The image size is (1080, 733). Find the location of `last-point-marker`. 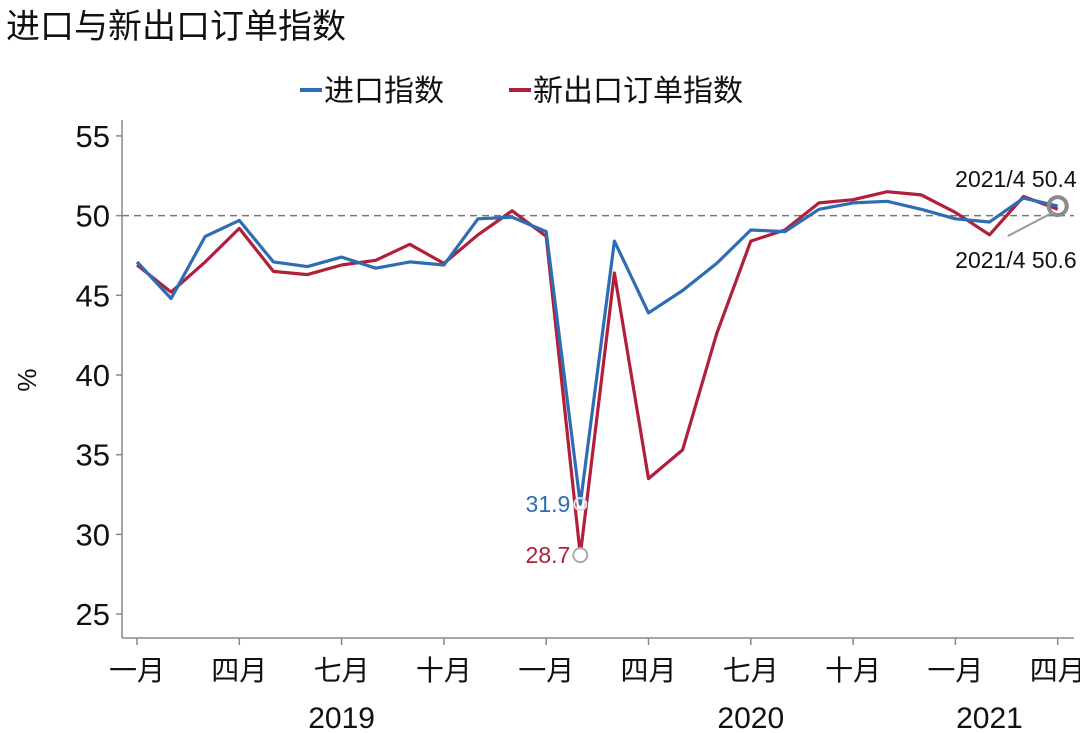

last-point-marker is located at coordinates (1057, 206).